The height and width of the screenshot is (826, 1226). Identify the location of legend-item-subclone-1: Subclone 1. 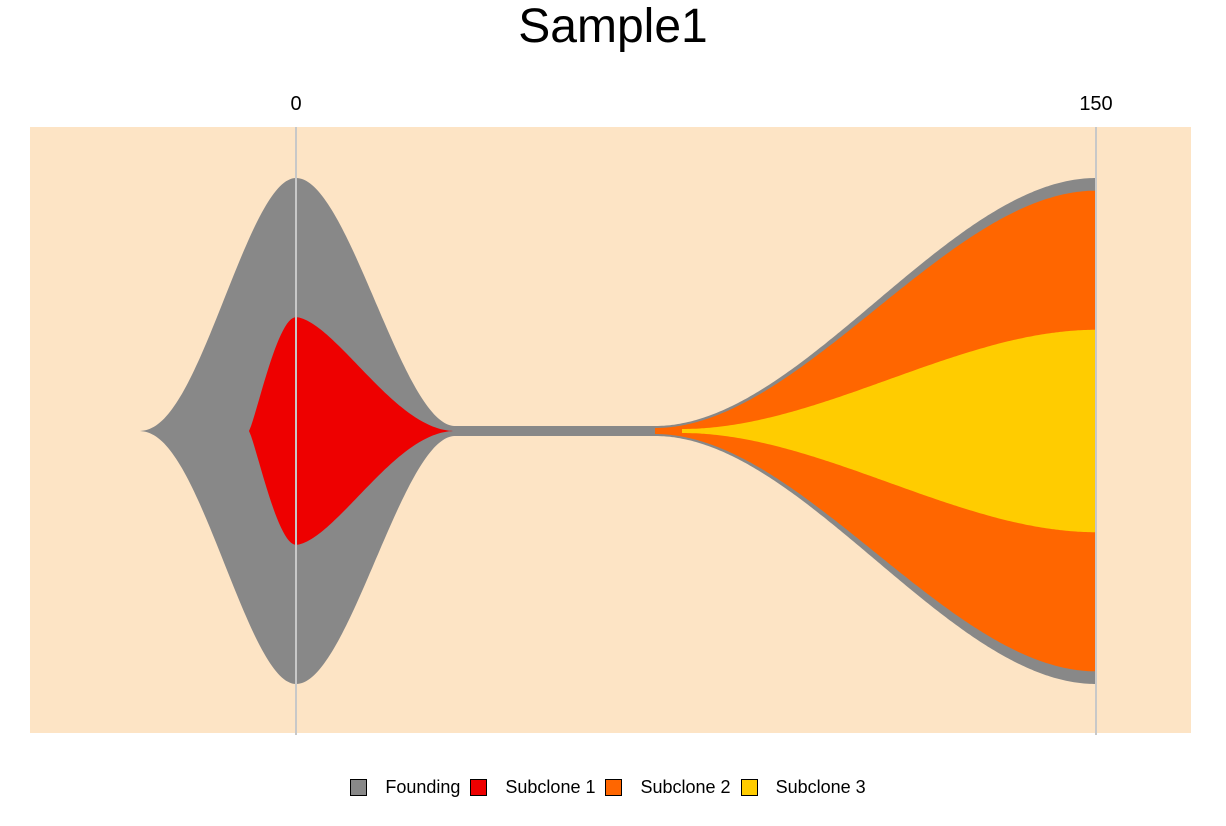
(532, 787).